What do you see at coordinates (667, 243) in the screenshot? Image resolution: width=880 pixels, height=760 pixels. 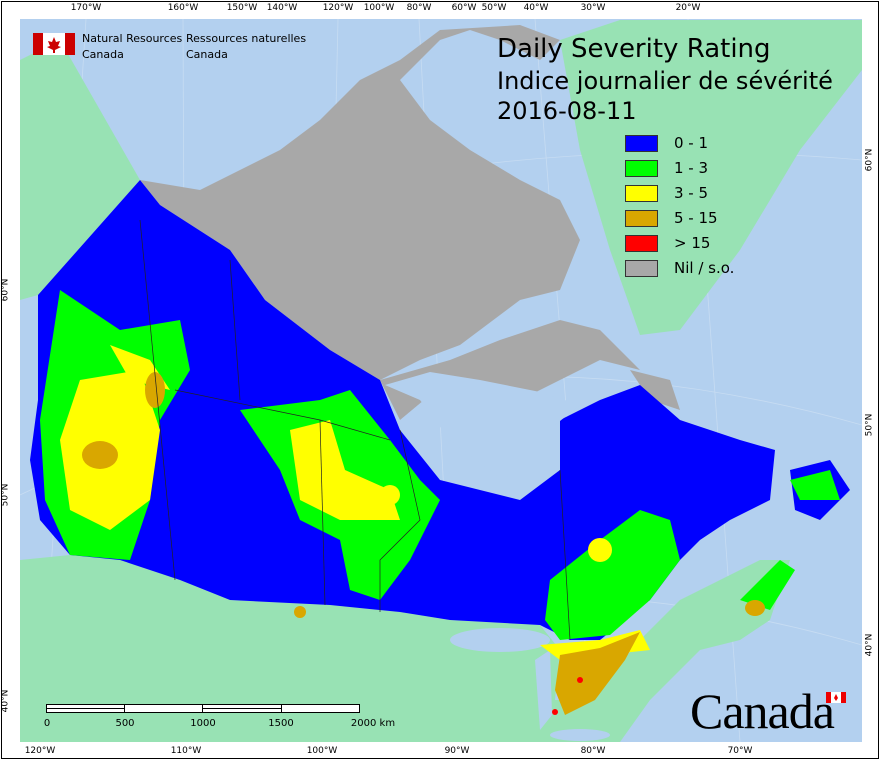 I see `legend-item: > 15` at bounding box center [667, 243].